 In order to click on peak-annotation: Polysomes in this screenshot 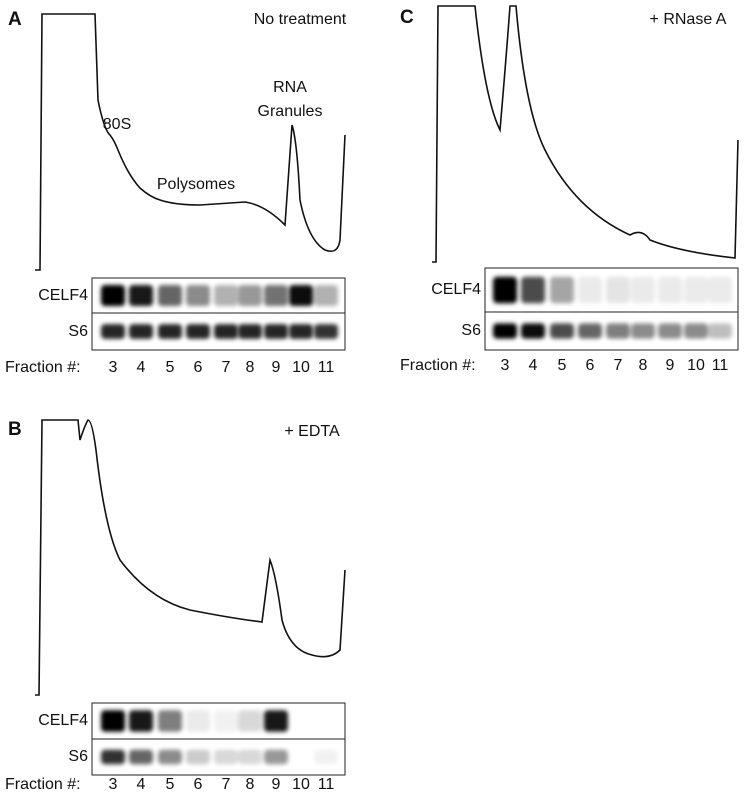, I will do `click(196, 184)`.